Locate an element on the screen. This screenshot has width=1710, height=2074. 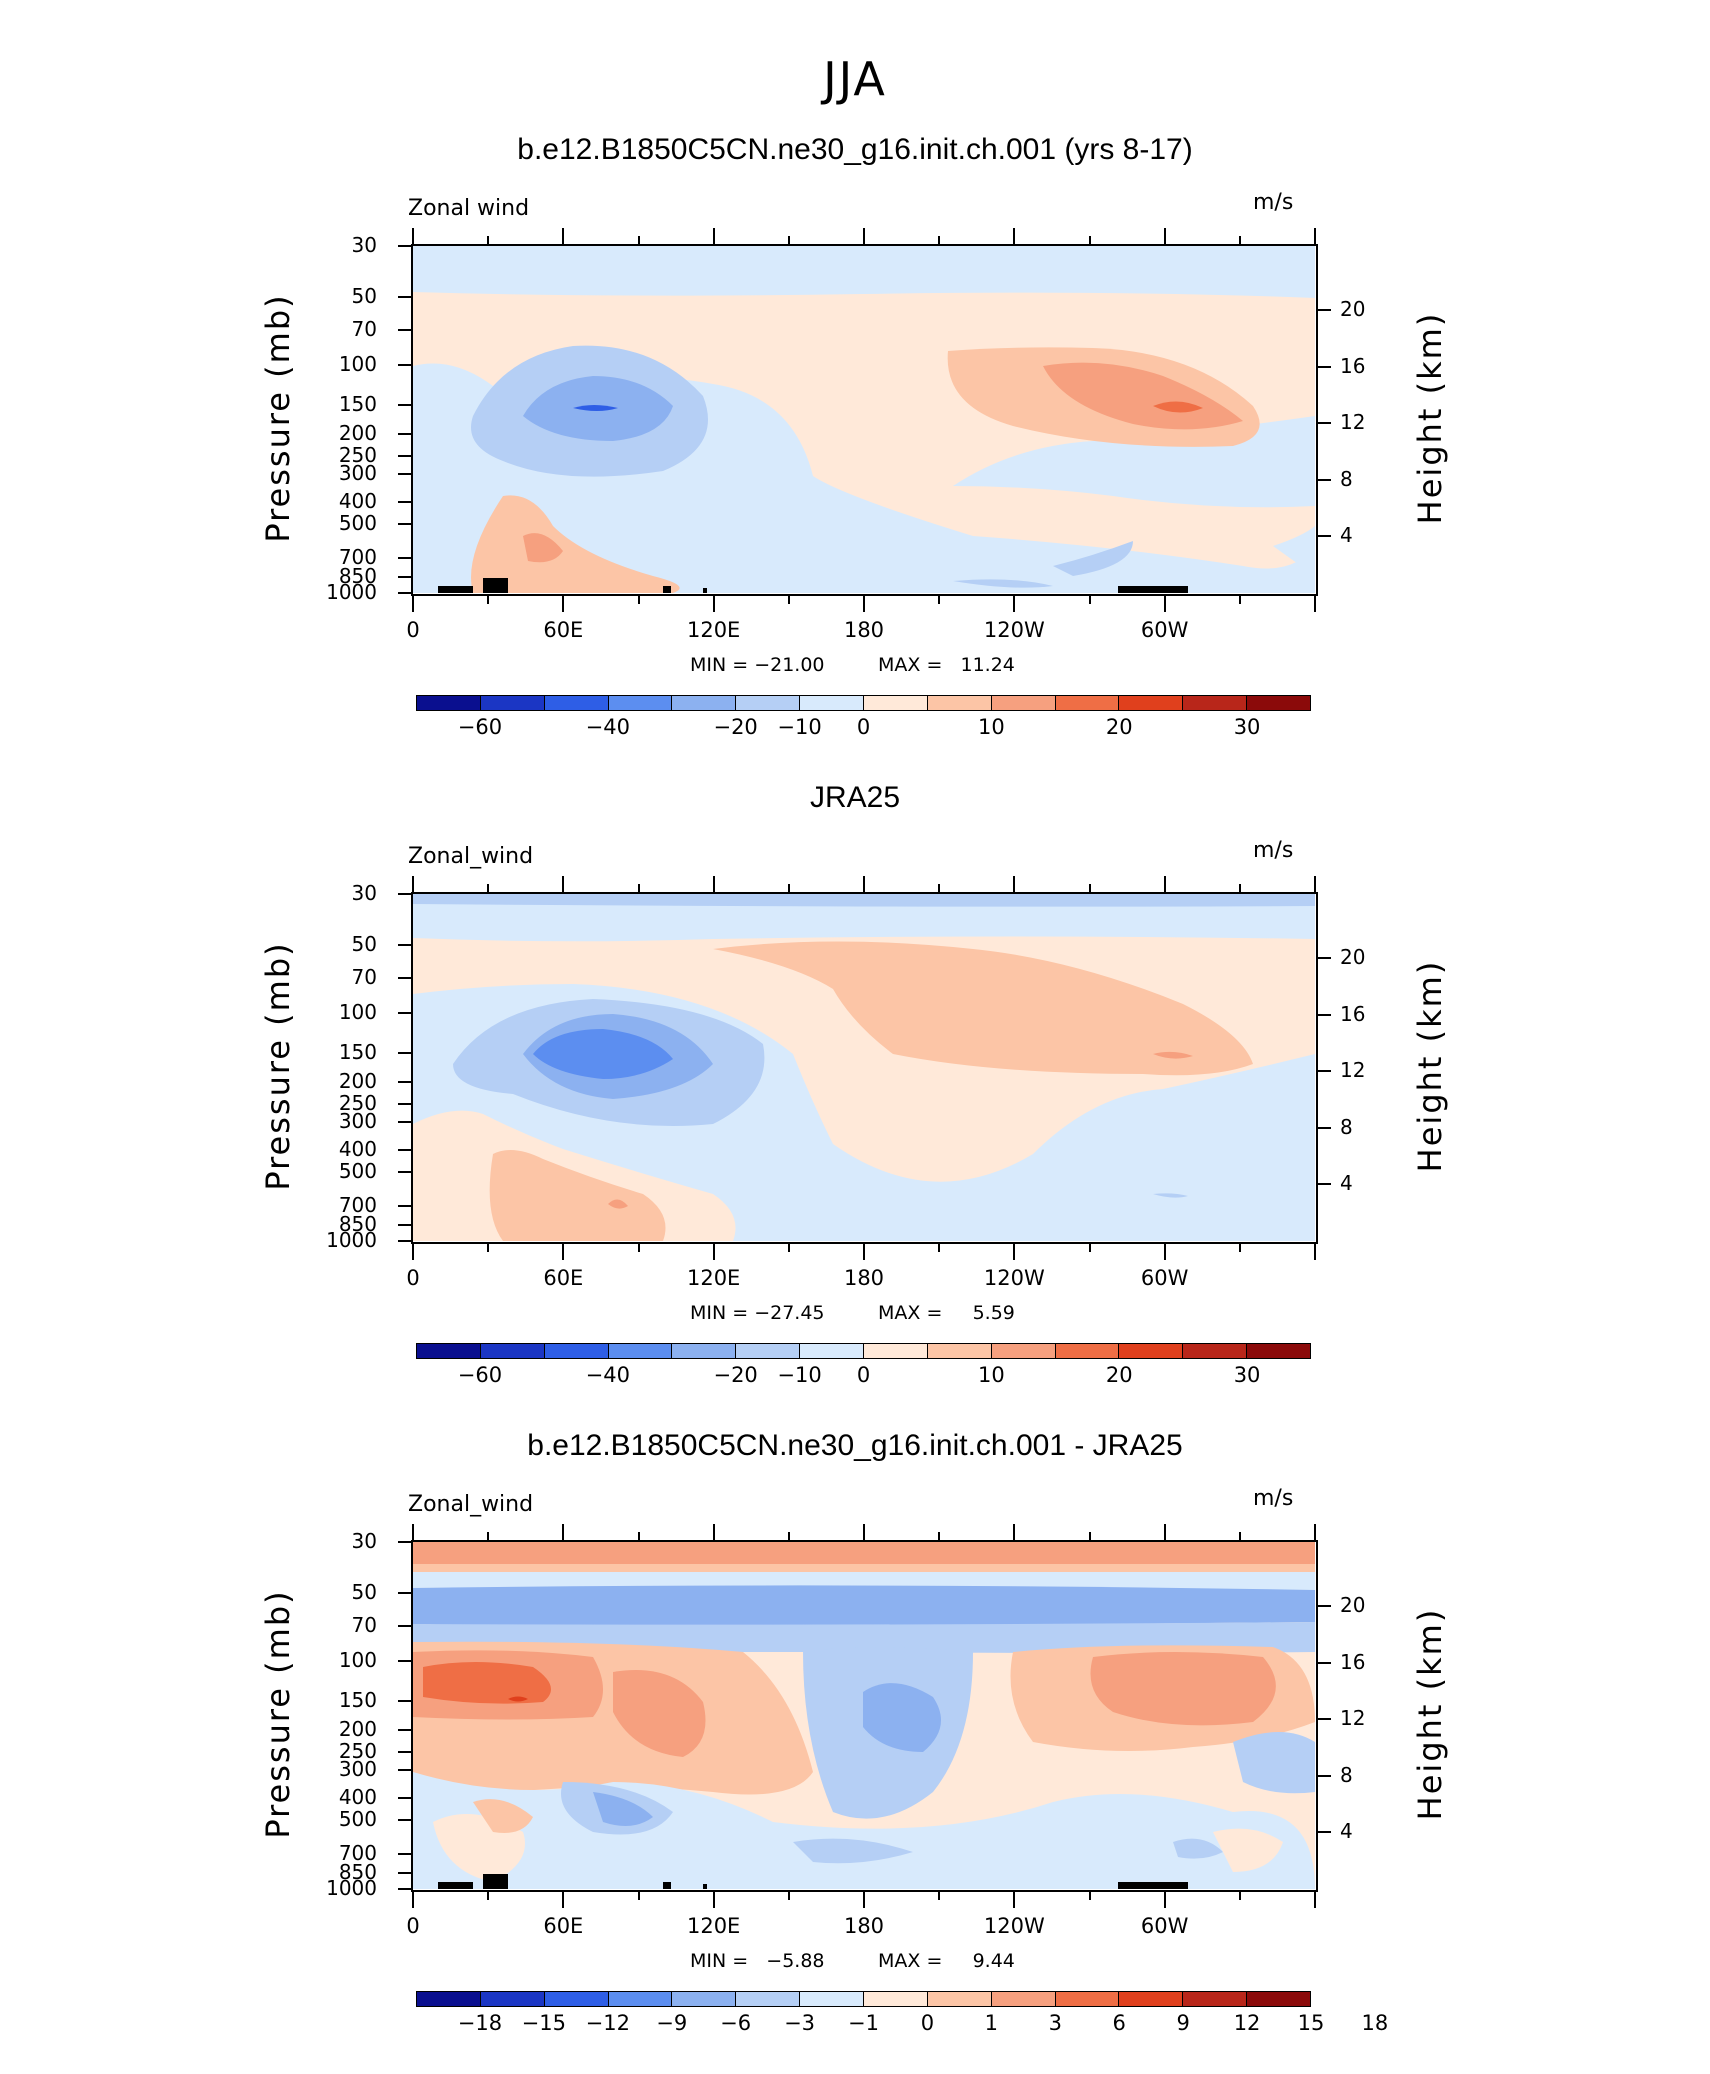
colorbar-label: −9 is located at coordinates (672, 2023).